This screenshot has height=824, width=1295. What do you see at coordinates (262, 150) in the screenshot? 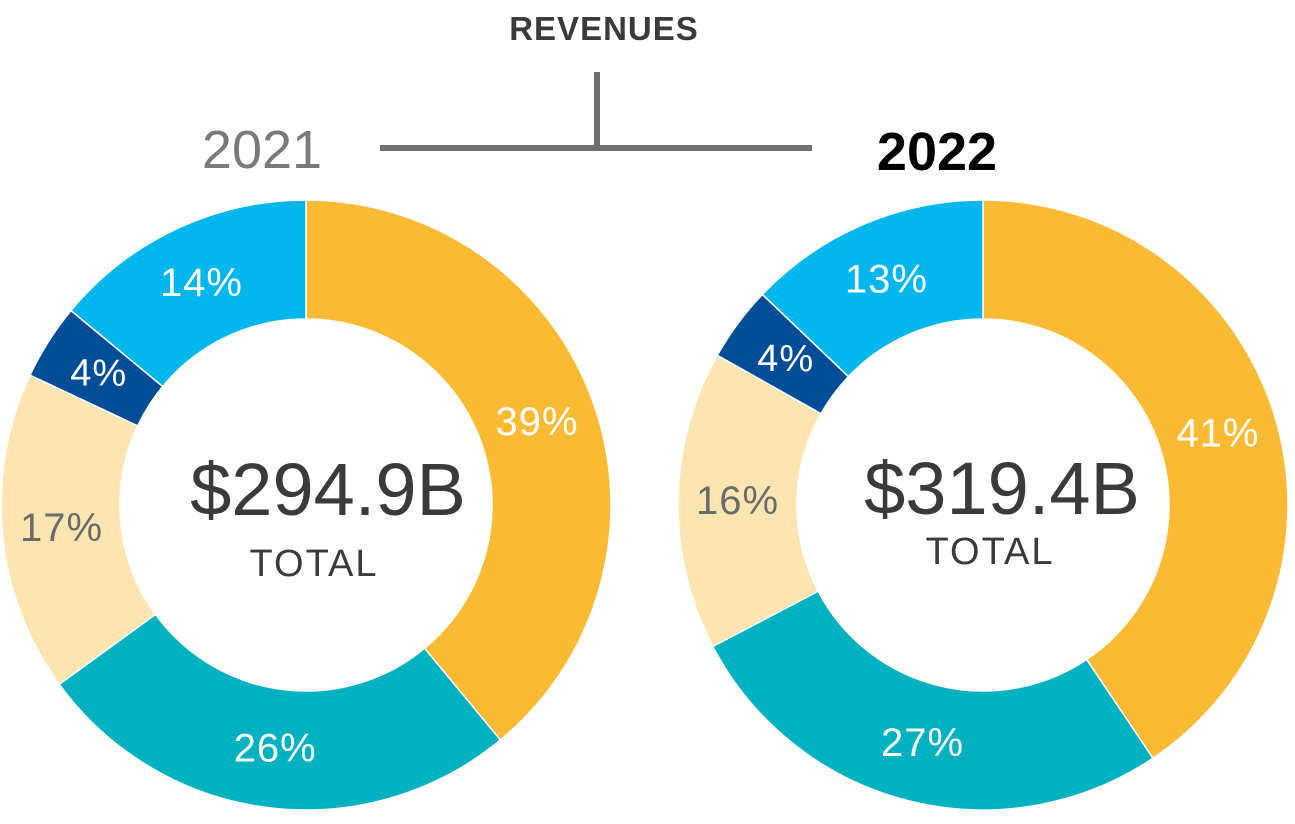
I see `year-label-2021: 2021` at bounding box center [262, 150].